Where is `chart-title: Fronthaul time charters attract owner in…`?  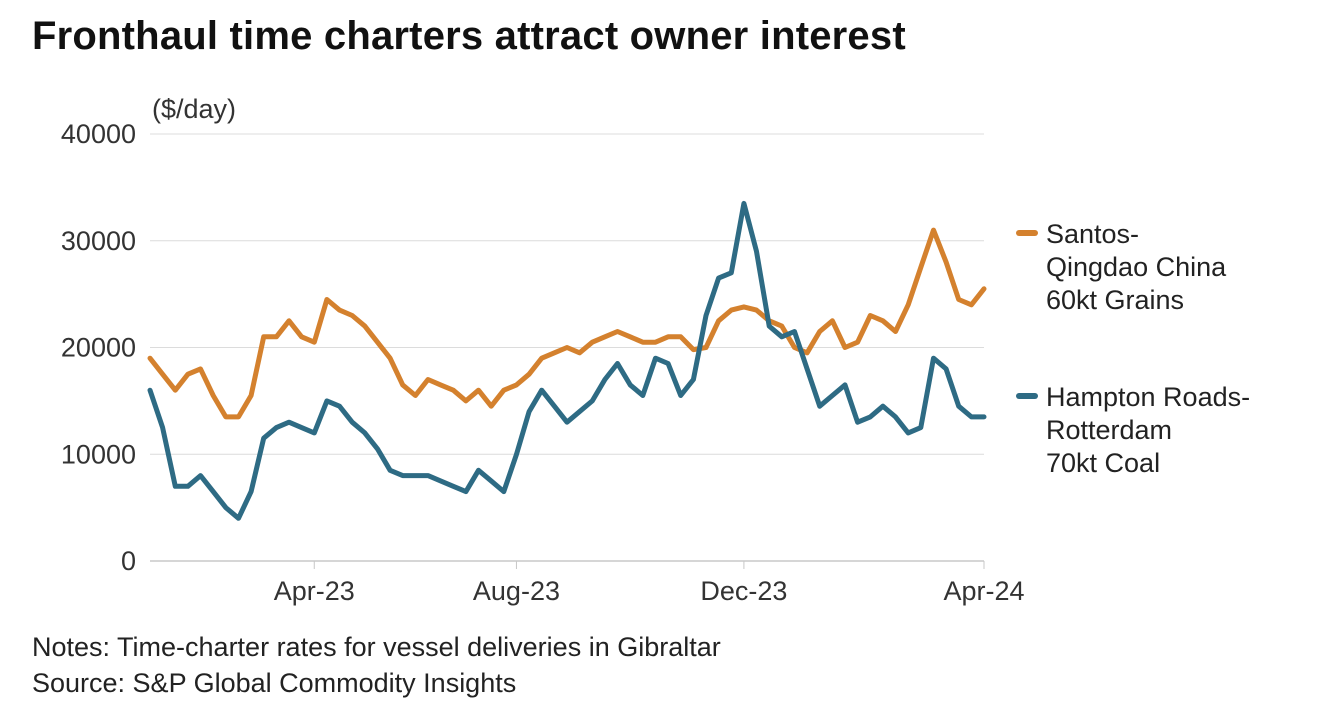 chart-title: Fronthaul time charters attract owner in… is located at coordinates (469, 36).